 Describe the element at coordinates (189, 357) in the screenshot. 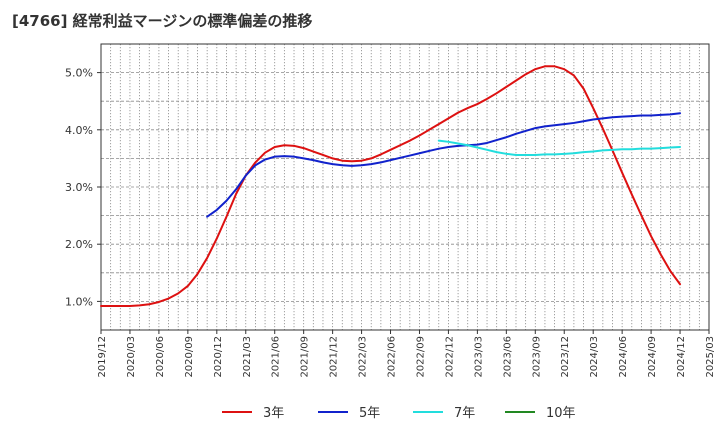

I see `x-tick-label: 2020/09` at that location.